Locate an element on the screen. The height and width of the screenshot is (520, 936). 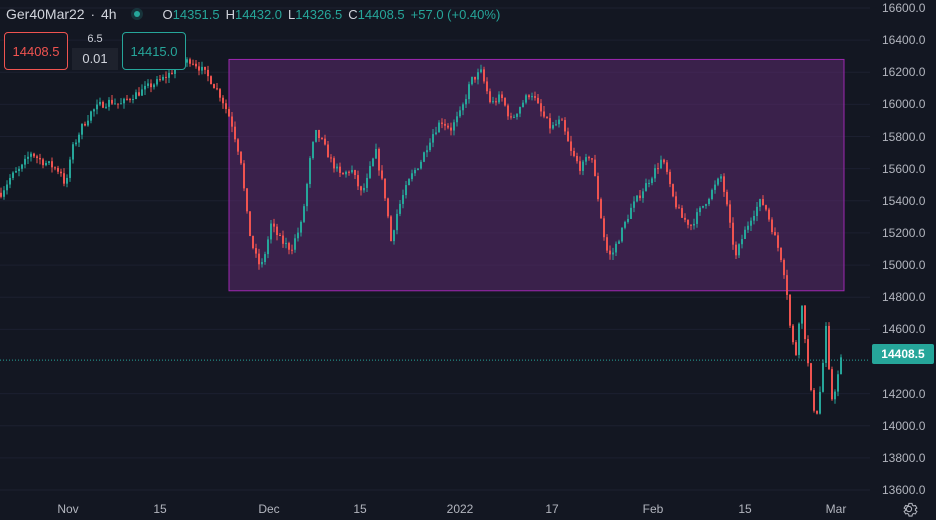
buy-button: 14415.0 is located at coordinates (154, 51).